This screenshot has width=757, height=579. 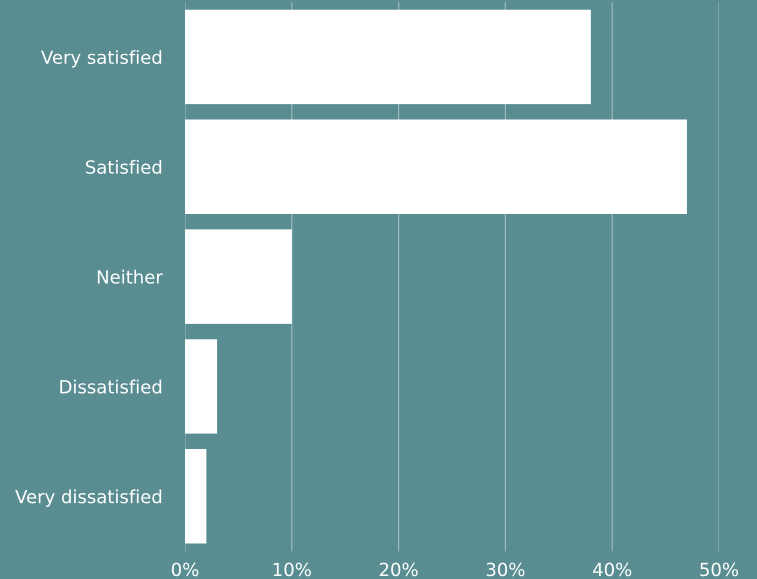 What do you see at coordinates (111, 387) in the screenshot?
I see `y-tick-label: Dissatisfied` at bounding box center [111, 387].